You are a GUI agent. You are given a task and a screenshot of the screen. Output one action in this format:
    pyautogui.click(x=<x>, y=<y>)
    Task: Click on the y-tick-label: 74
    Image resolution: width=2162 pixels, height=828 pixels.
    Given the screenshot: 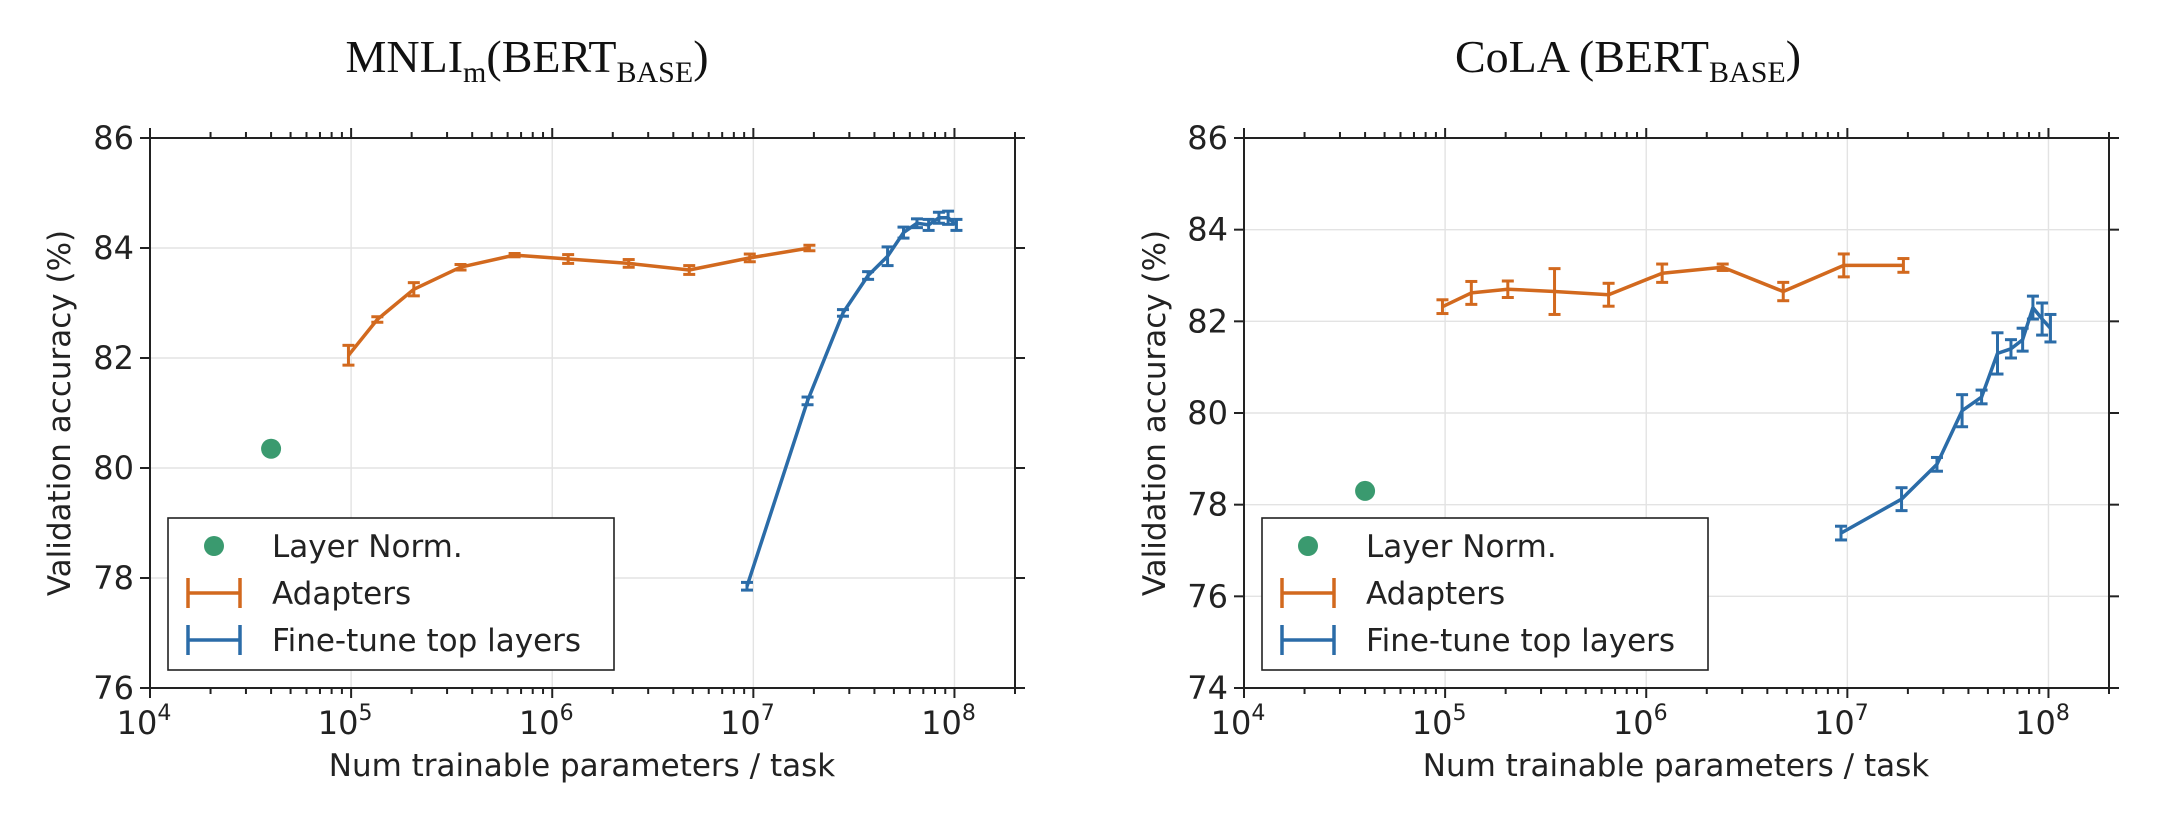 What is the action you would take?
    pyautogui.click(x=1207, y=688)
    